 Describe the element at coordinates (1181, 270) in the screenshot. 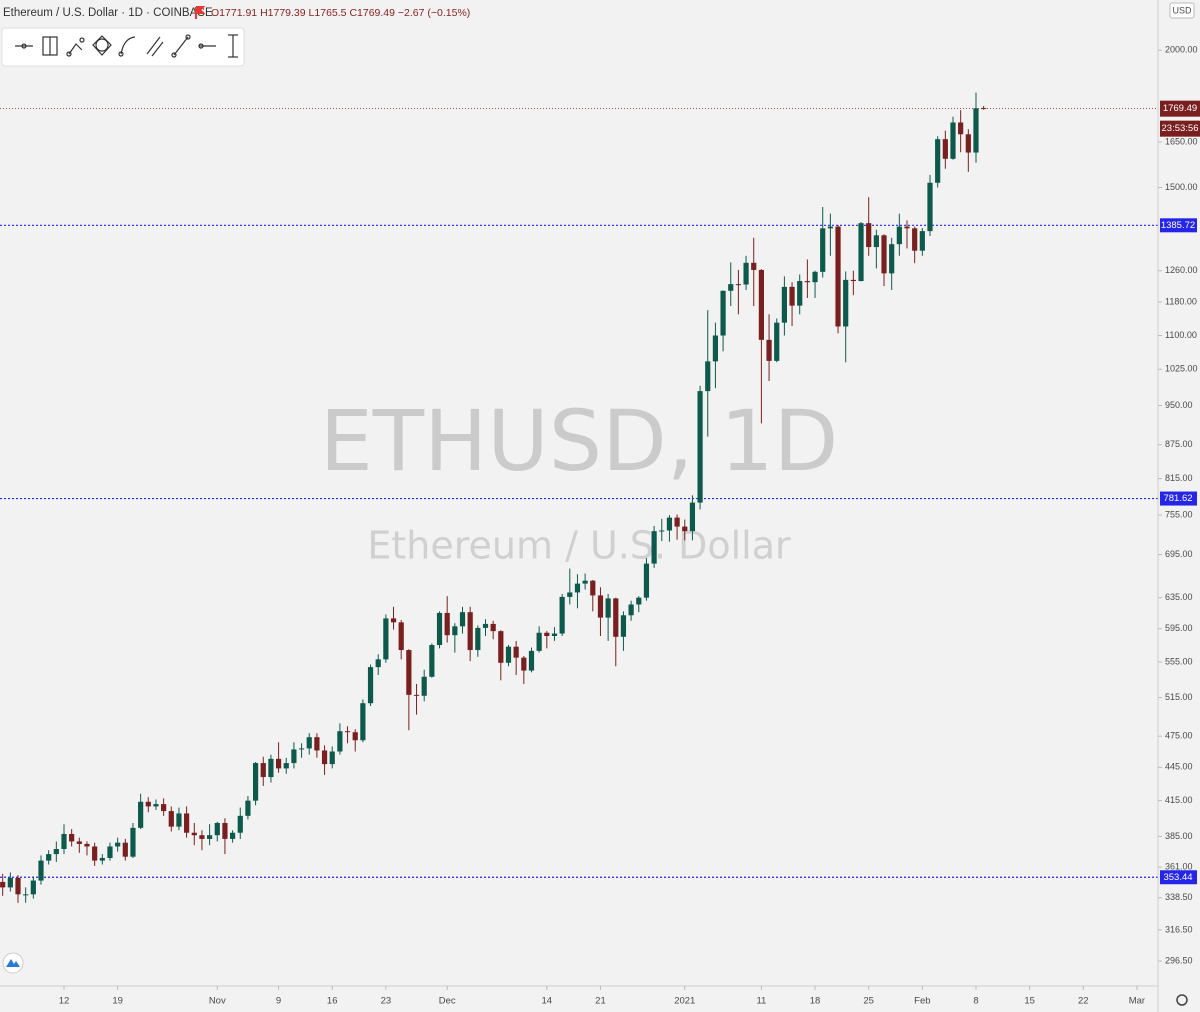

I see `y-tick-label: 1260.00` at that location.